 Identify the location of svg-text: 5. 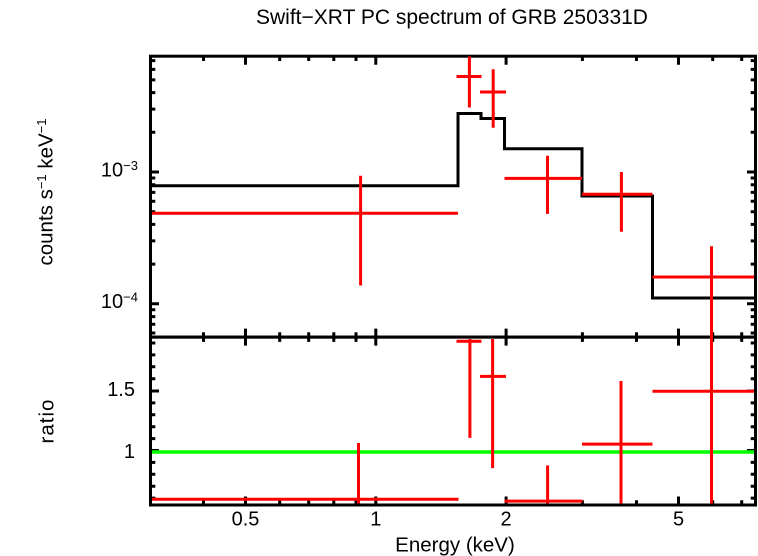
(678, 520).